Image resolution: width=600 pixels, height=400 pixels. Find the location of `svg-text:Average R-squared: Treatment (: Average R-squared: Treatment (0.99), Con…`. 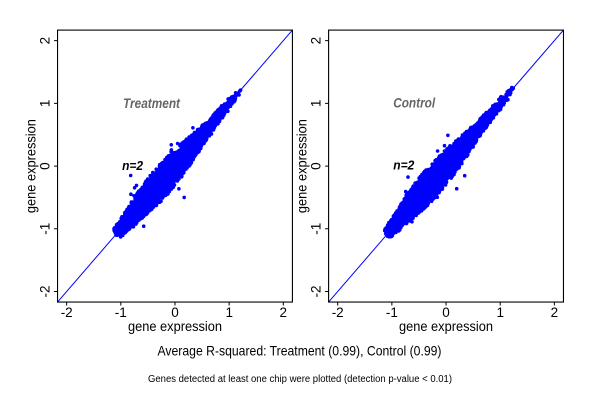

svg-text:Average R-squared: Treatment (: Average R-squared: Treatment (0.99), Con… is located at coordinates (300, 350).